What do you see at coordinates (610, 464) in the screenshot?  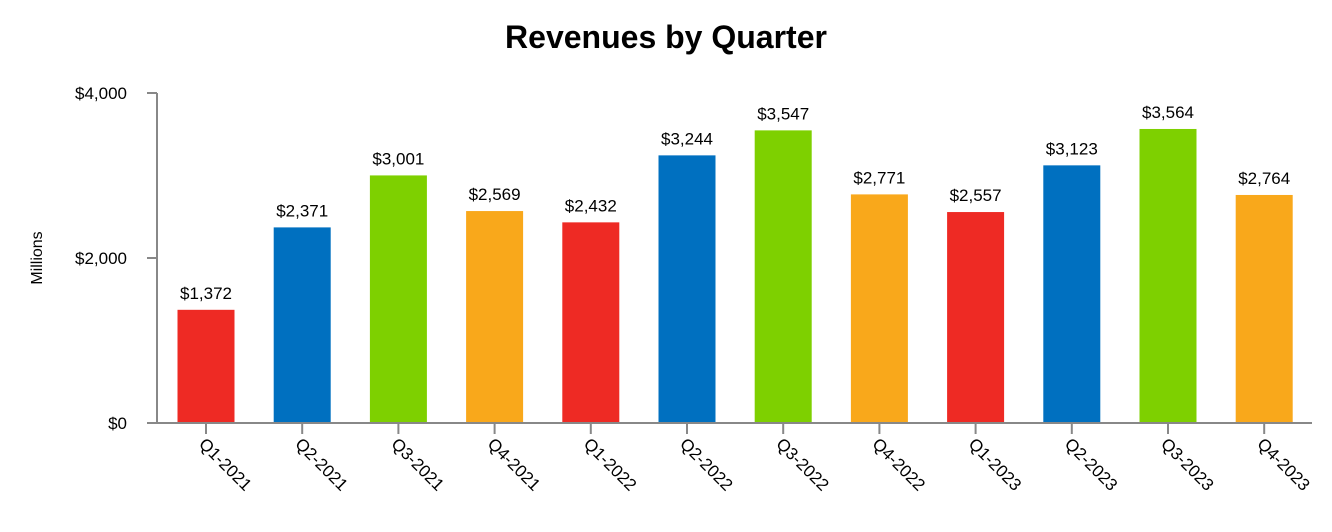 I see `x-tick-label: Q1-2022` at bounding box center [610, 464].